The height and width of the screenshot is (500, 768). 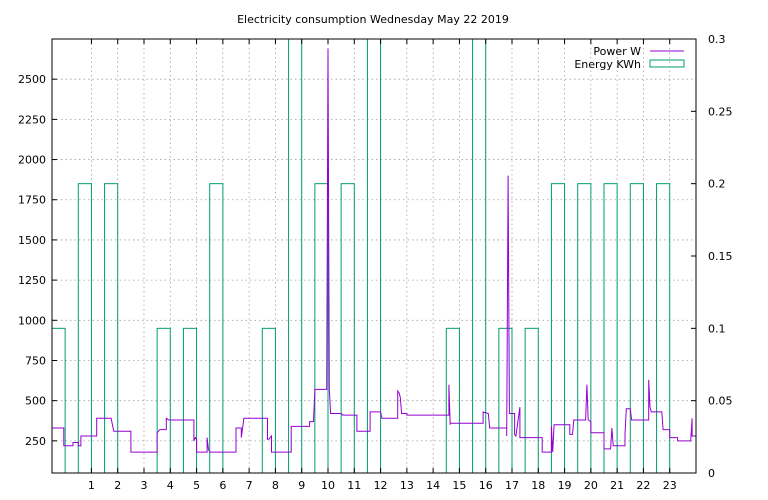 I want to click on x-tick-label: 5, so click(x=196, y=485).